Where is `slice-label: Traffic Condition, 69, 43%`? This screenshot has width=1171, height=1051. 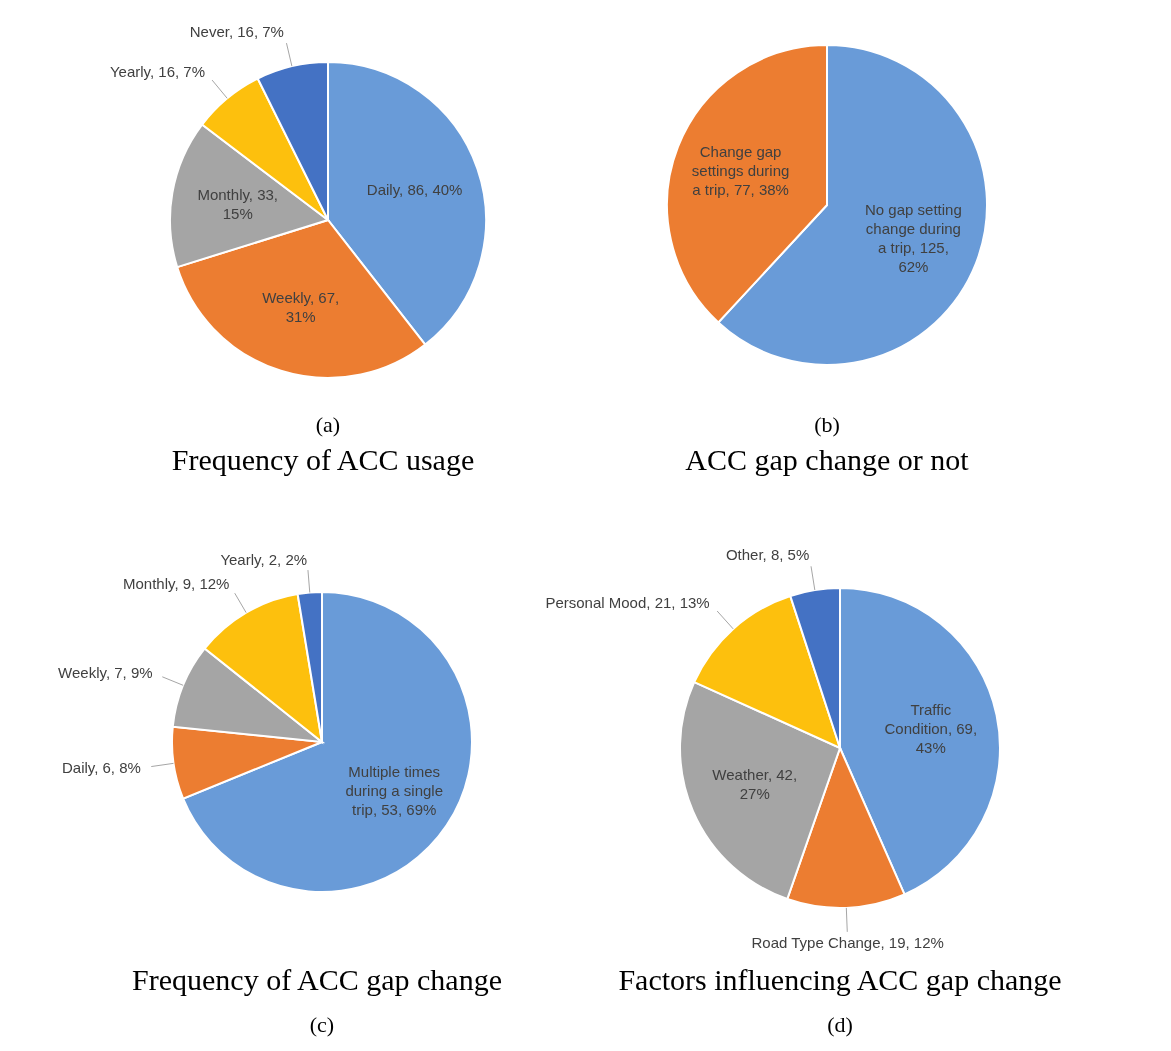 slice-label: Traffic Condition, 69, 43% is located at coordinates (931, 728).